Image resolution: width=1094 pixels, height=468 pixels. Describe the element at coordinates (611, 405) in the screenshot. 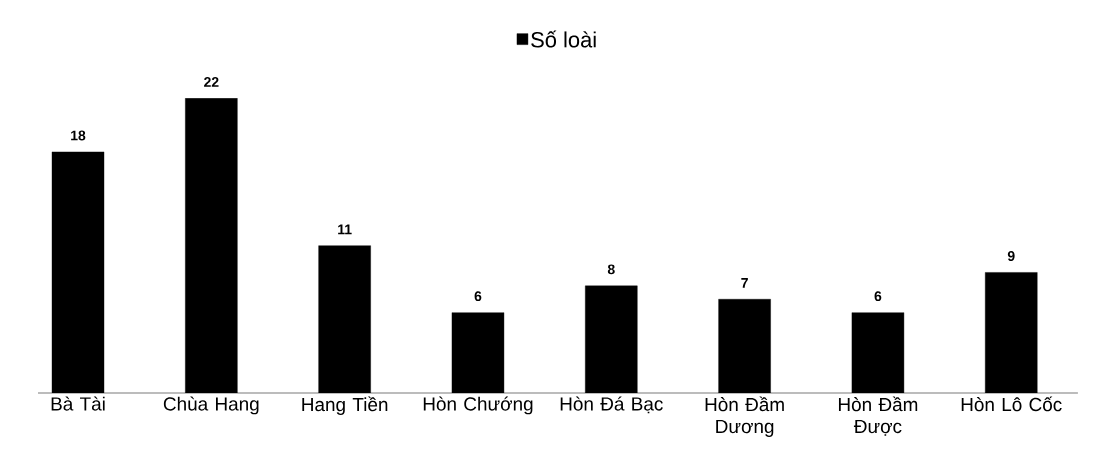

I see `x-tick-label: Hòn Đá Bạc` at that location.